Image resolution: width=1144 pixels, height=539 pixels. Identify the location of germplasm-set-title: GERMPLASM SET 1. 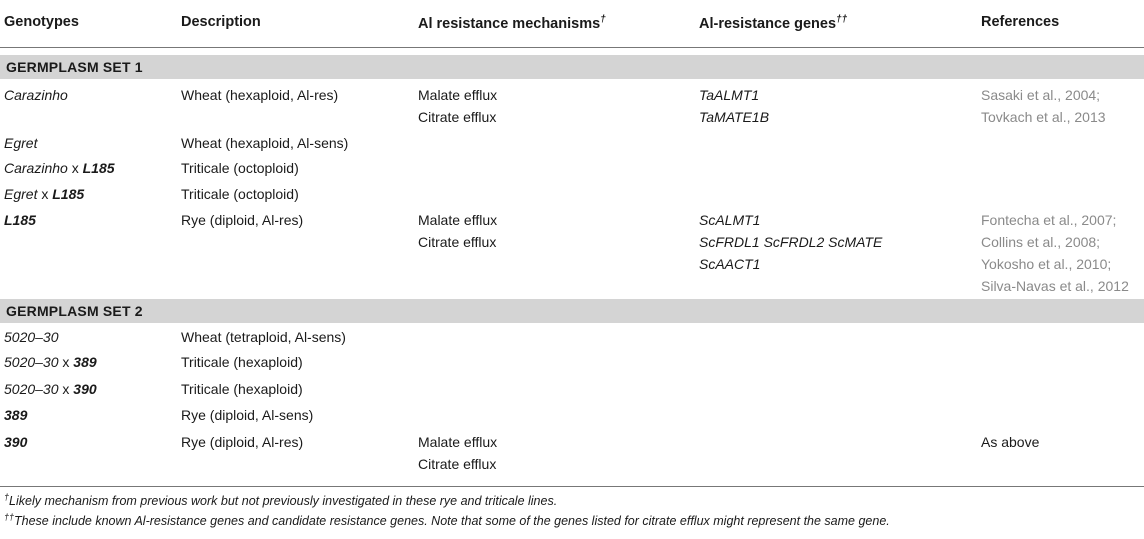
(74, 67).